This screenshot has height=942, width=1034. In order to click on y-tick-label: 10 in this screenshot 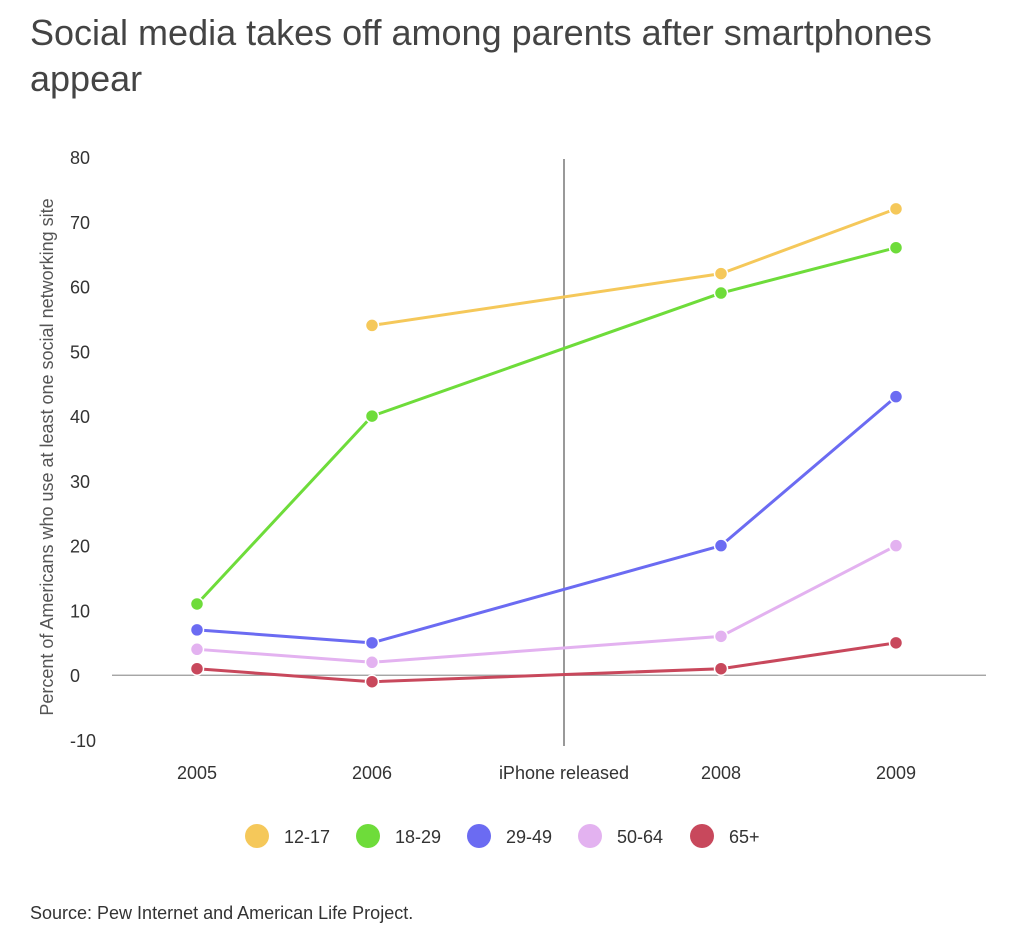, I will do `click(80, 611)`.